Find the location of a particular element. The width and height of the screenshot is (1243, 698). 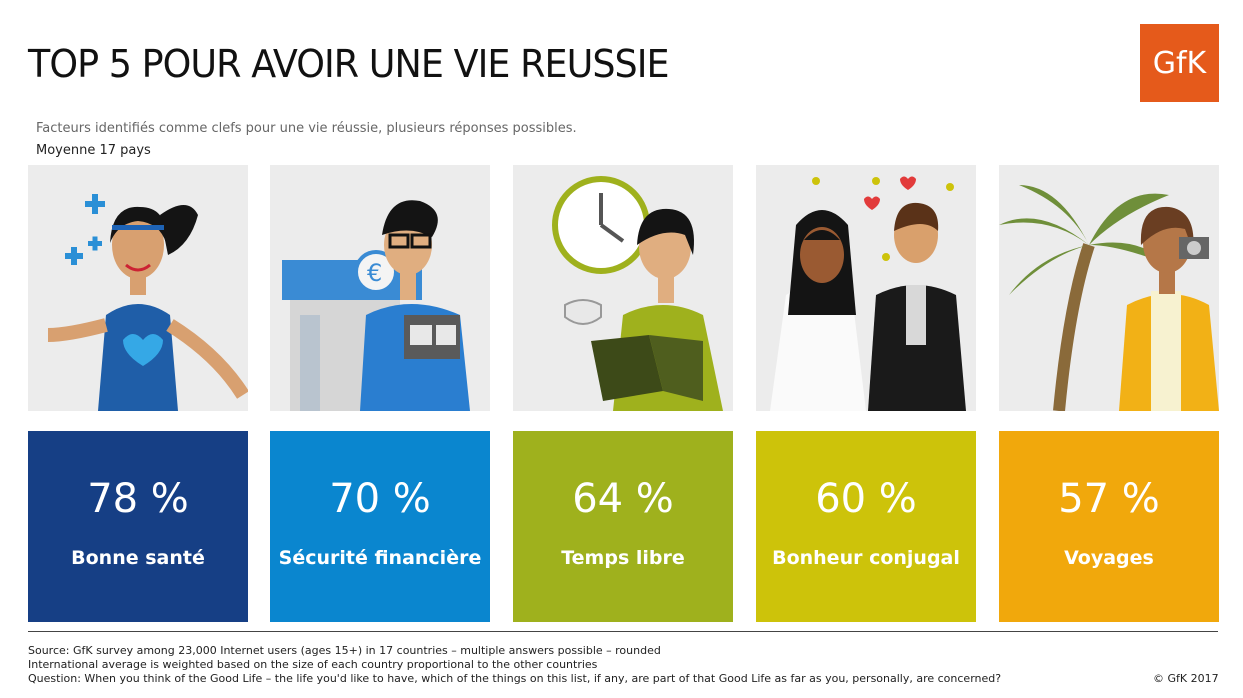

stat-percent: 60 % is located at coordinates (866, 499).